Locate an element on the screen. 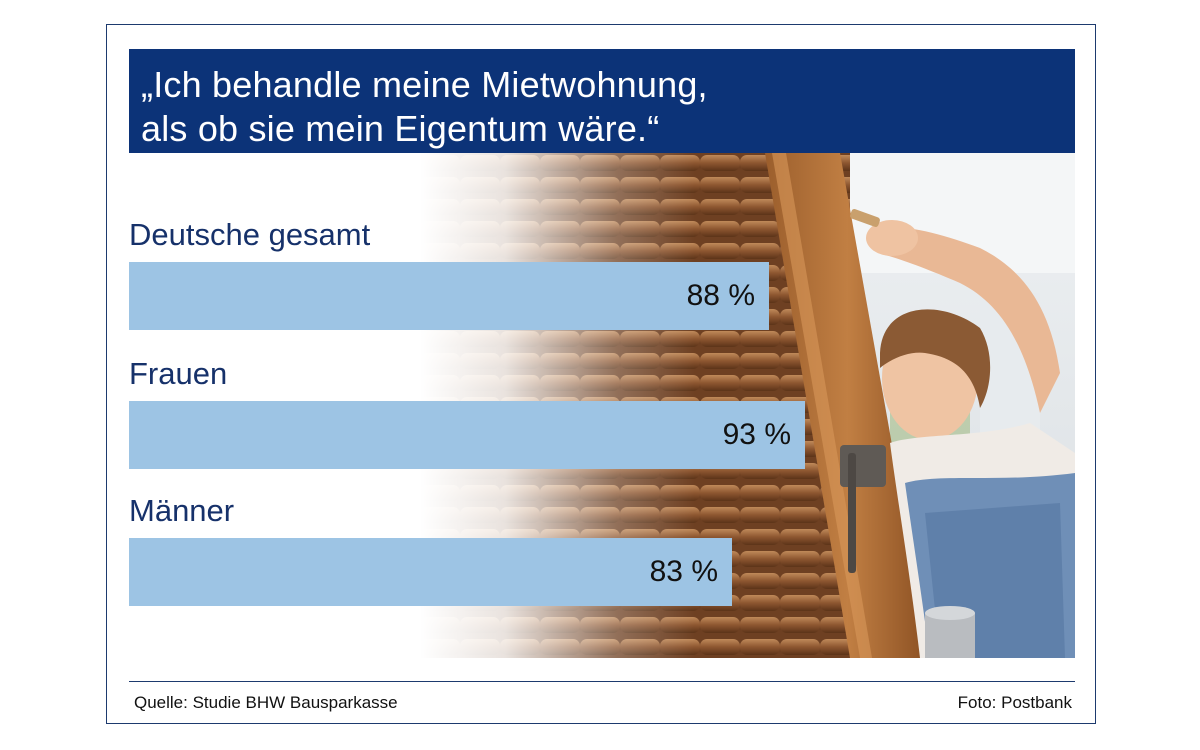 The width and height of the screenshot is (1200, 750). bar-value-label: 83 % is located at coordinates (683, 571).